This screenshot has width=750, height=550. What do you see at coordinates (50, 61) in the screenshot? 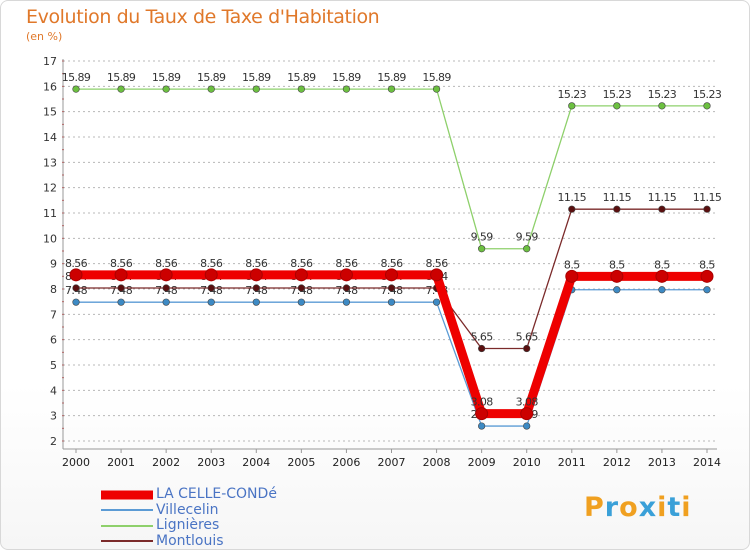
I see `y-tick-label: 17` at bounding box center [50, 61].